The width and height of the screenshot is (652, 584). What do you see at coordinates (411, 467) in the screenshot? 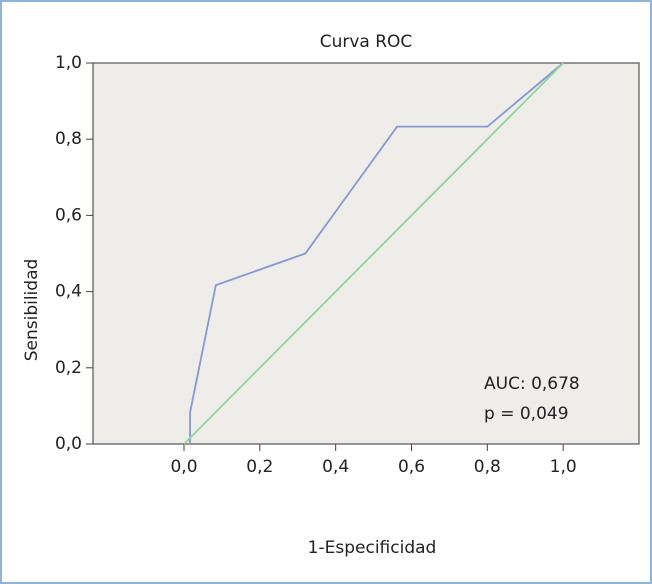
I see `x-tick-label: 0,6` at bounding box center [411, 467].